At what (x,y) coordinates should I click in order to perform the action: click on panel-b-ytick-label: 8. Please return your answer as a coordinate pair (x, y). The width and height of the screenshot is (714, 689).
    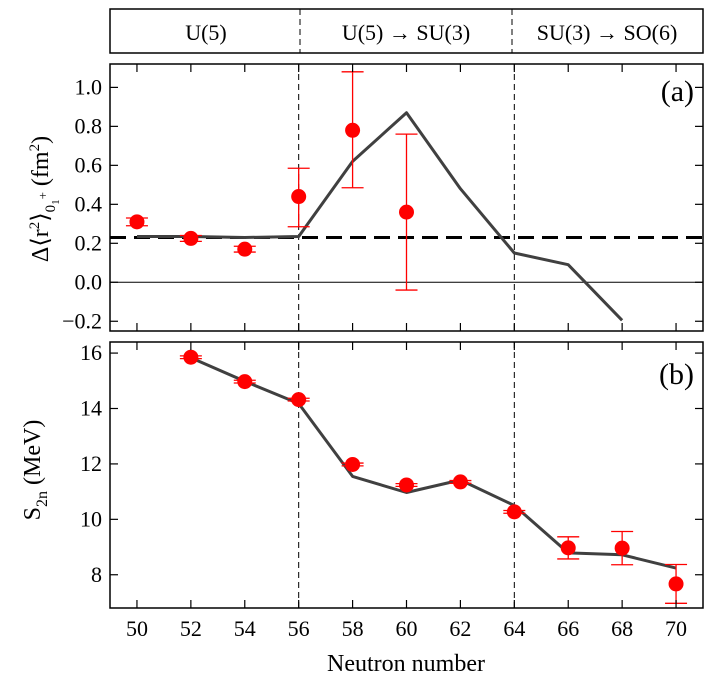
    Looking at the image, I should click on (96, 574).